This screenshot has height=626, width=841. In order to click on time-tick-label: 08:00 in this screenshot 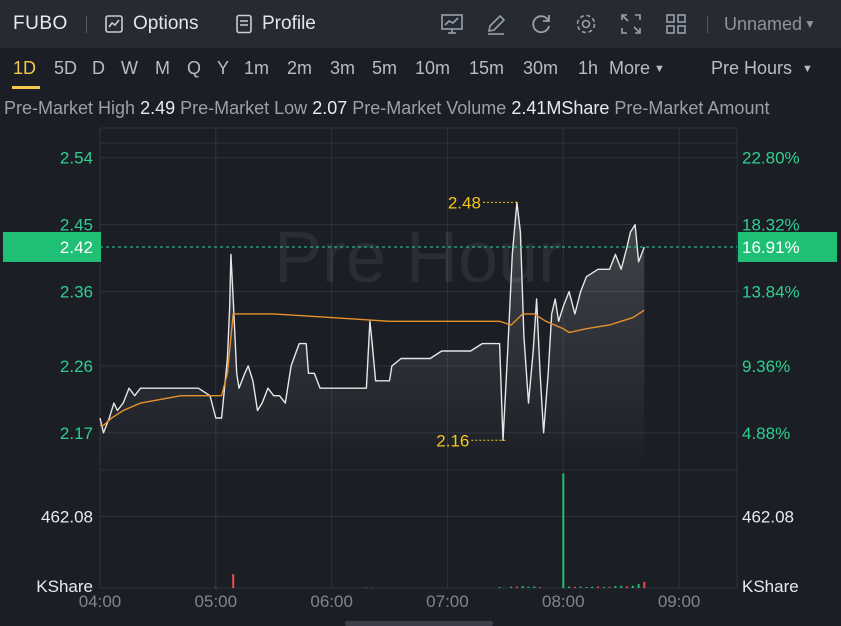, I will do `click(563, 601)`.